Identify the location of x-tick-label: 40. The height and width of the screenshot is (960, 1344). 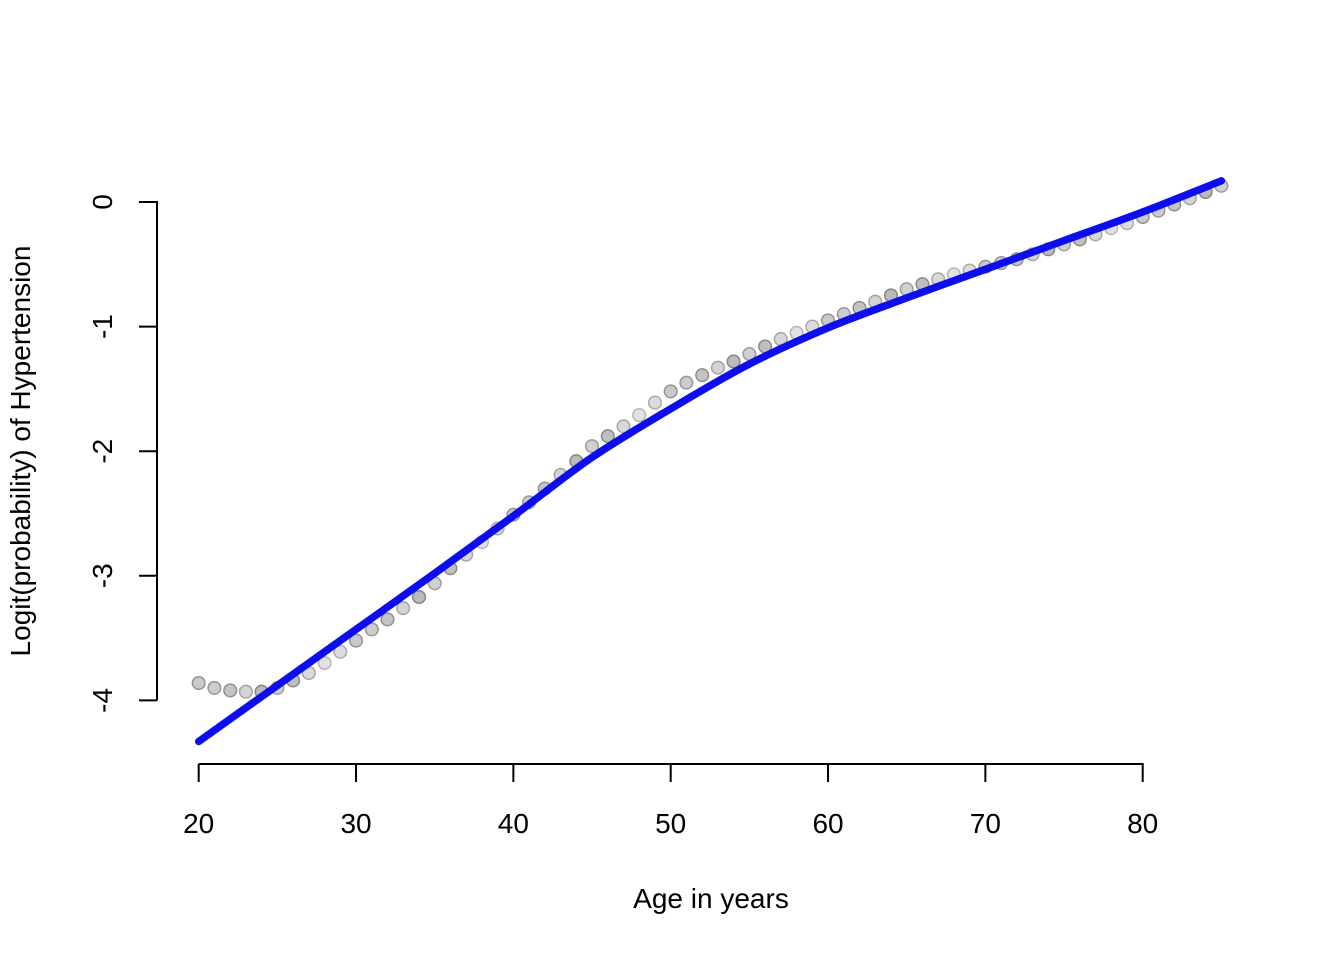
(513, 823).